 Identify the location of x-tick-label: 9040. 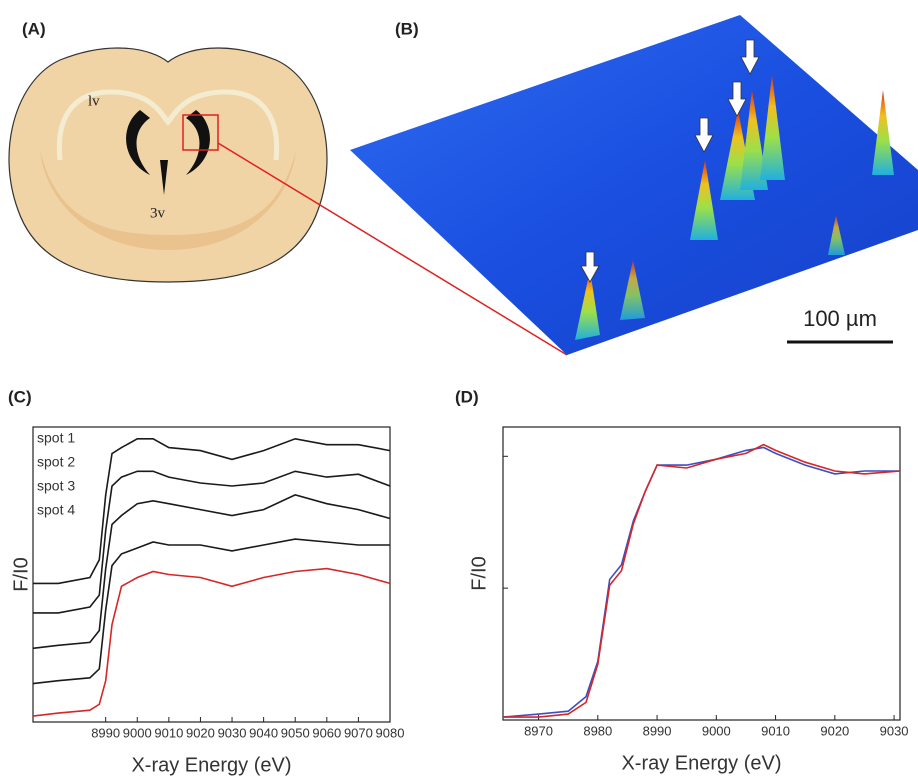
(263, 732).